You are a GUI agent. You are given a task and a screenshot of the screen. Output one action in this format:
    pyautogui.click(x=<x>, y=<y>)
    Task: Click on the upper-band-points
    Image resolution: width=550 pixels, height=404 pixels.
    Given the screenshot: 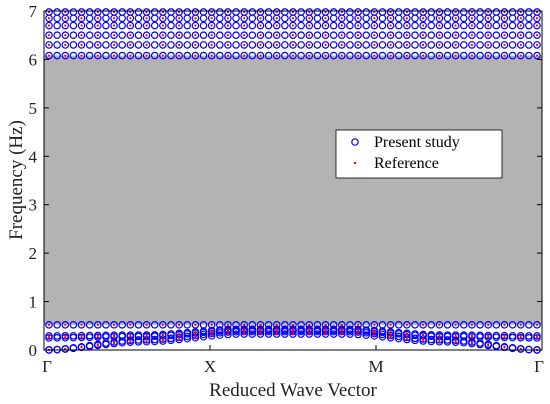 What is the action you would take?
    pyautogui.click(x=293, y=34)
    